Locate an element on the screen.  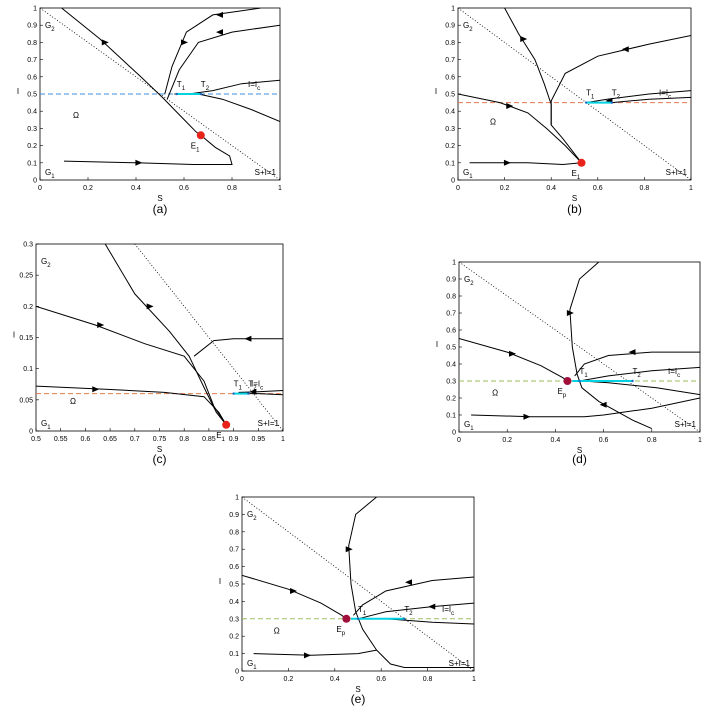
x-tick-label: 0.2 is located at coordinates (505, 188).